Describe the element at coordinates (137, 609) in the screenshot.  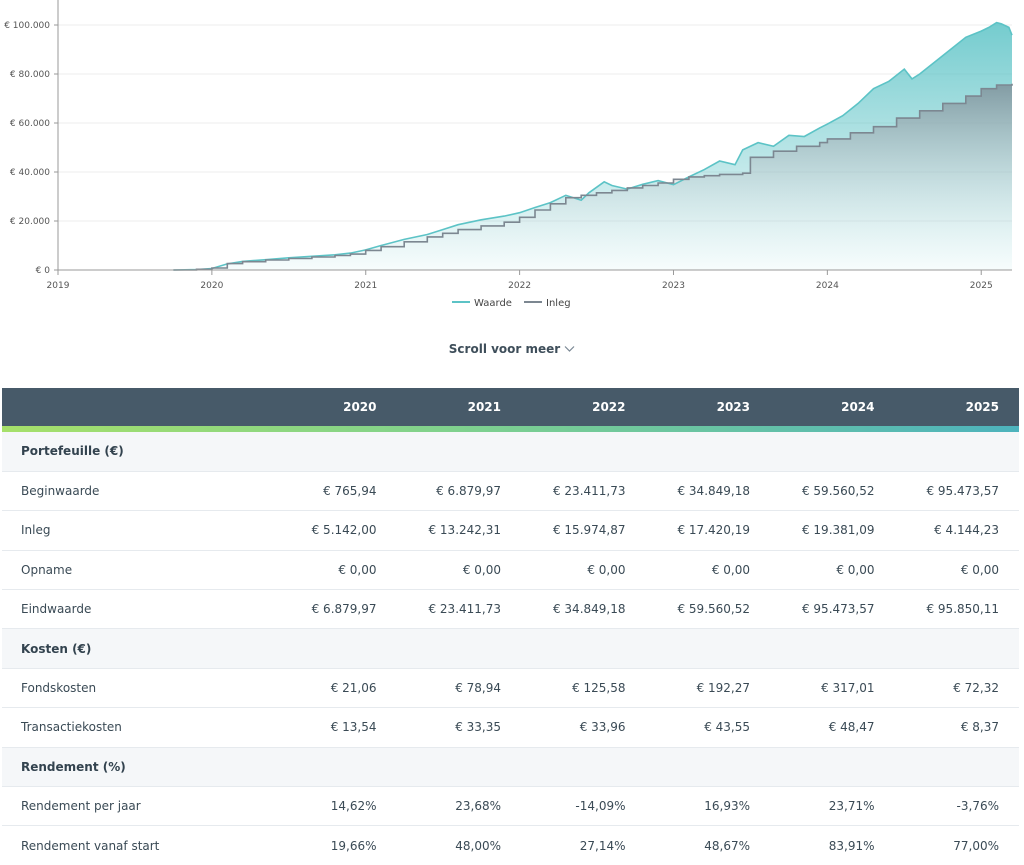
I see `row-label: Eindwaarde` at that location.